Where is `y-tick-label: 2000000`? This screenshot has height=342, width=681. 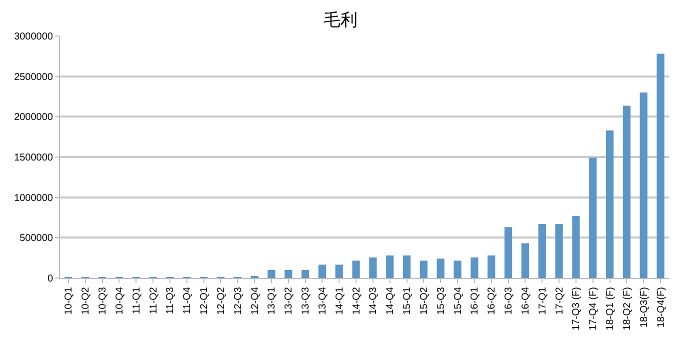
y-tick-label: 2000000 is located at coordinates (34, 118).